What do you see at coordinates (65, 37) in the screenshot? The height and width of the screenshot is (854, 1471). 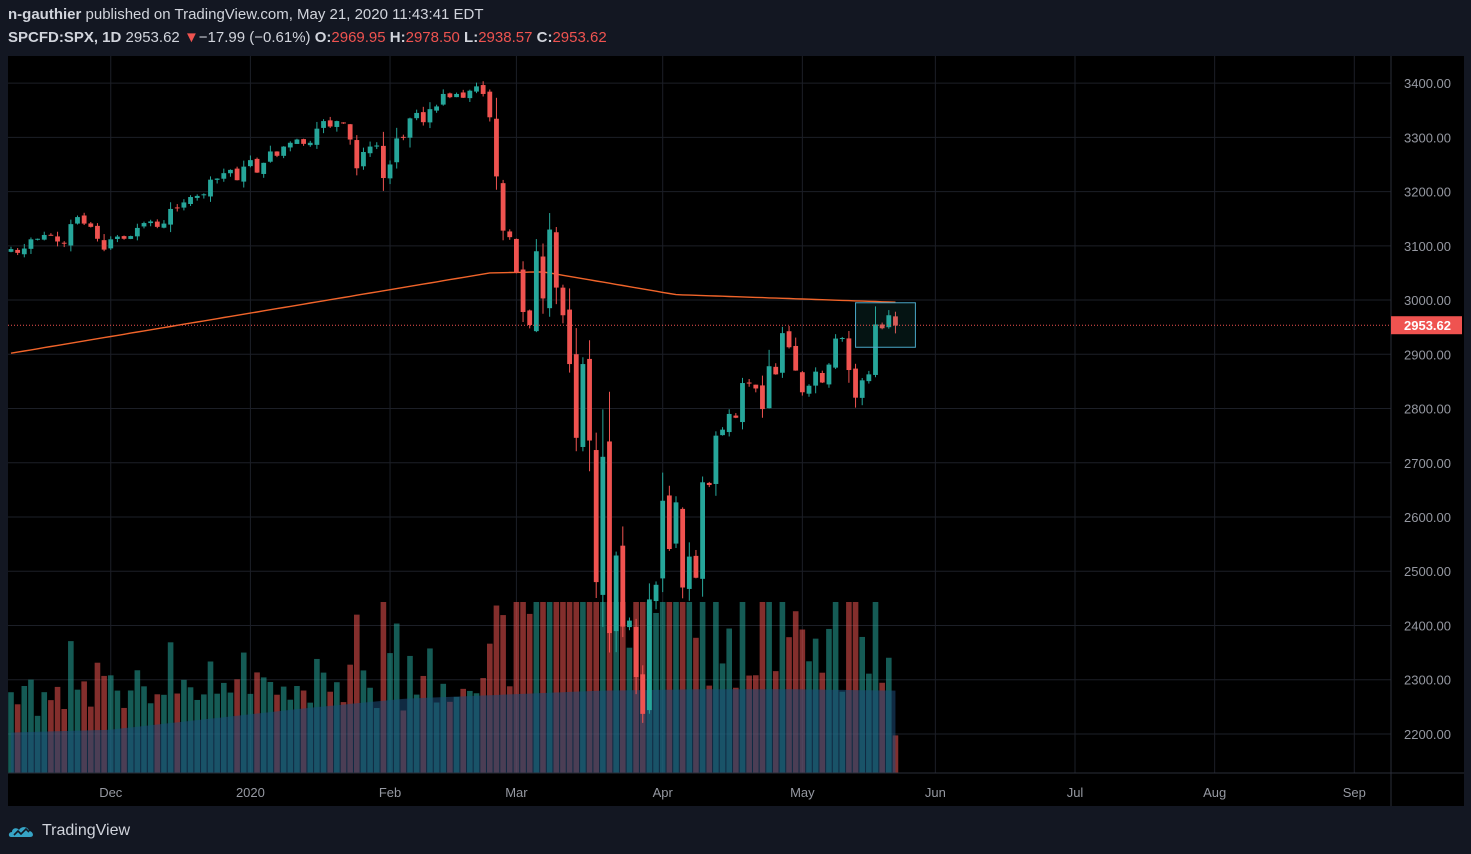 I see `symbol-label: SPCFD:SPX, 1D` at bounding box center [65, 37].